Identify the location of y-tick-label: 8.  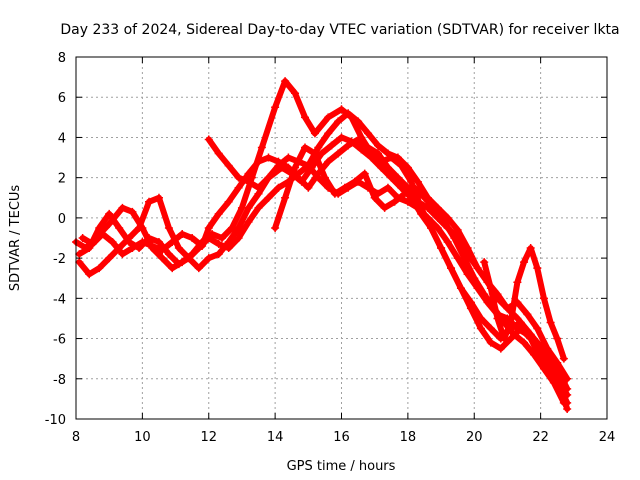
(62, 58).